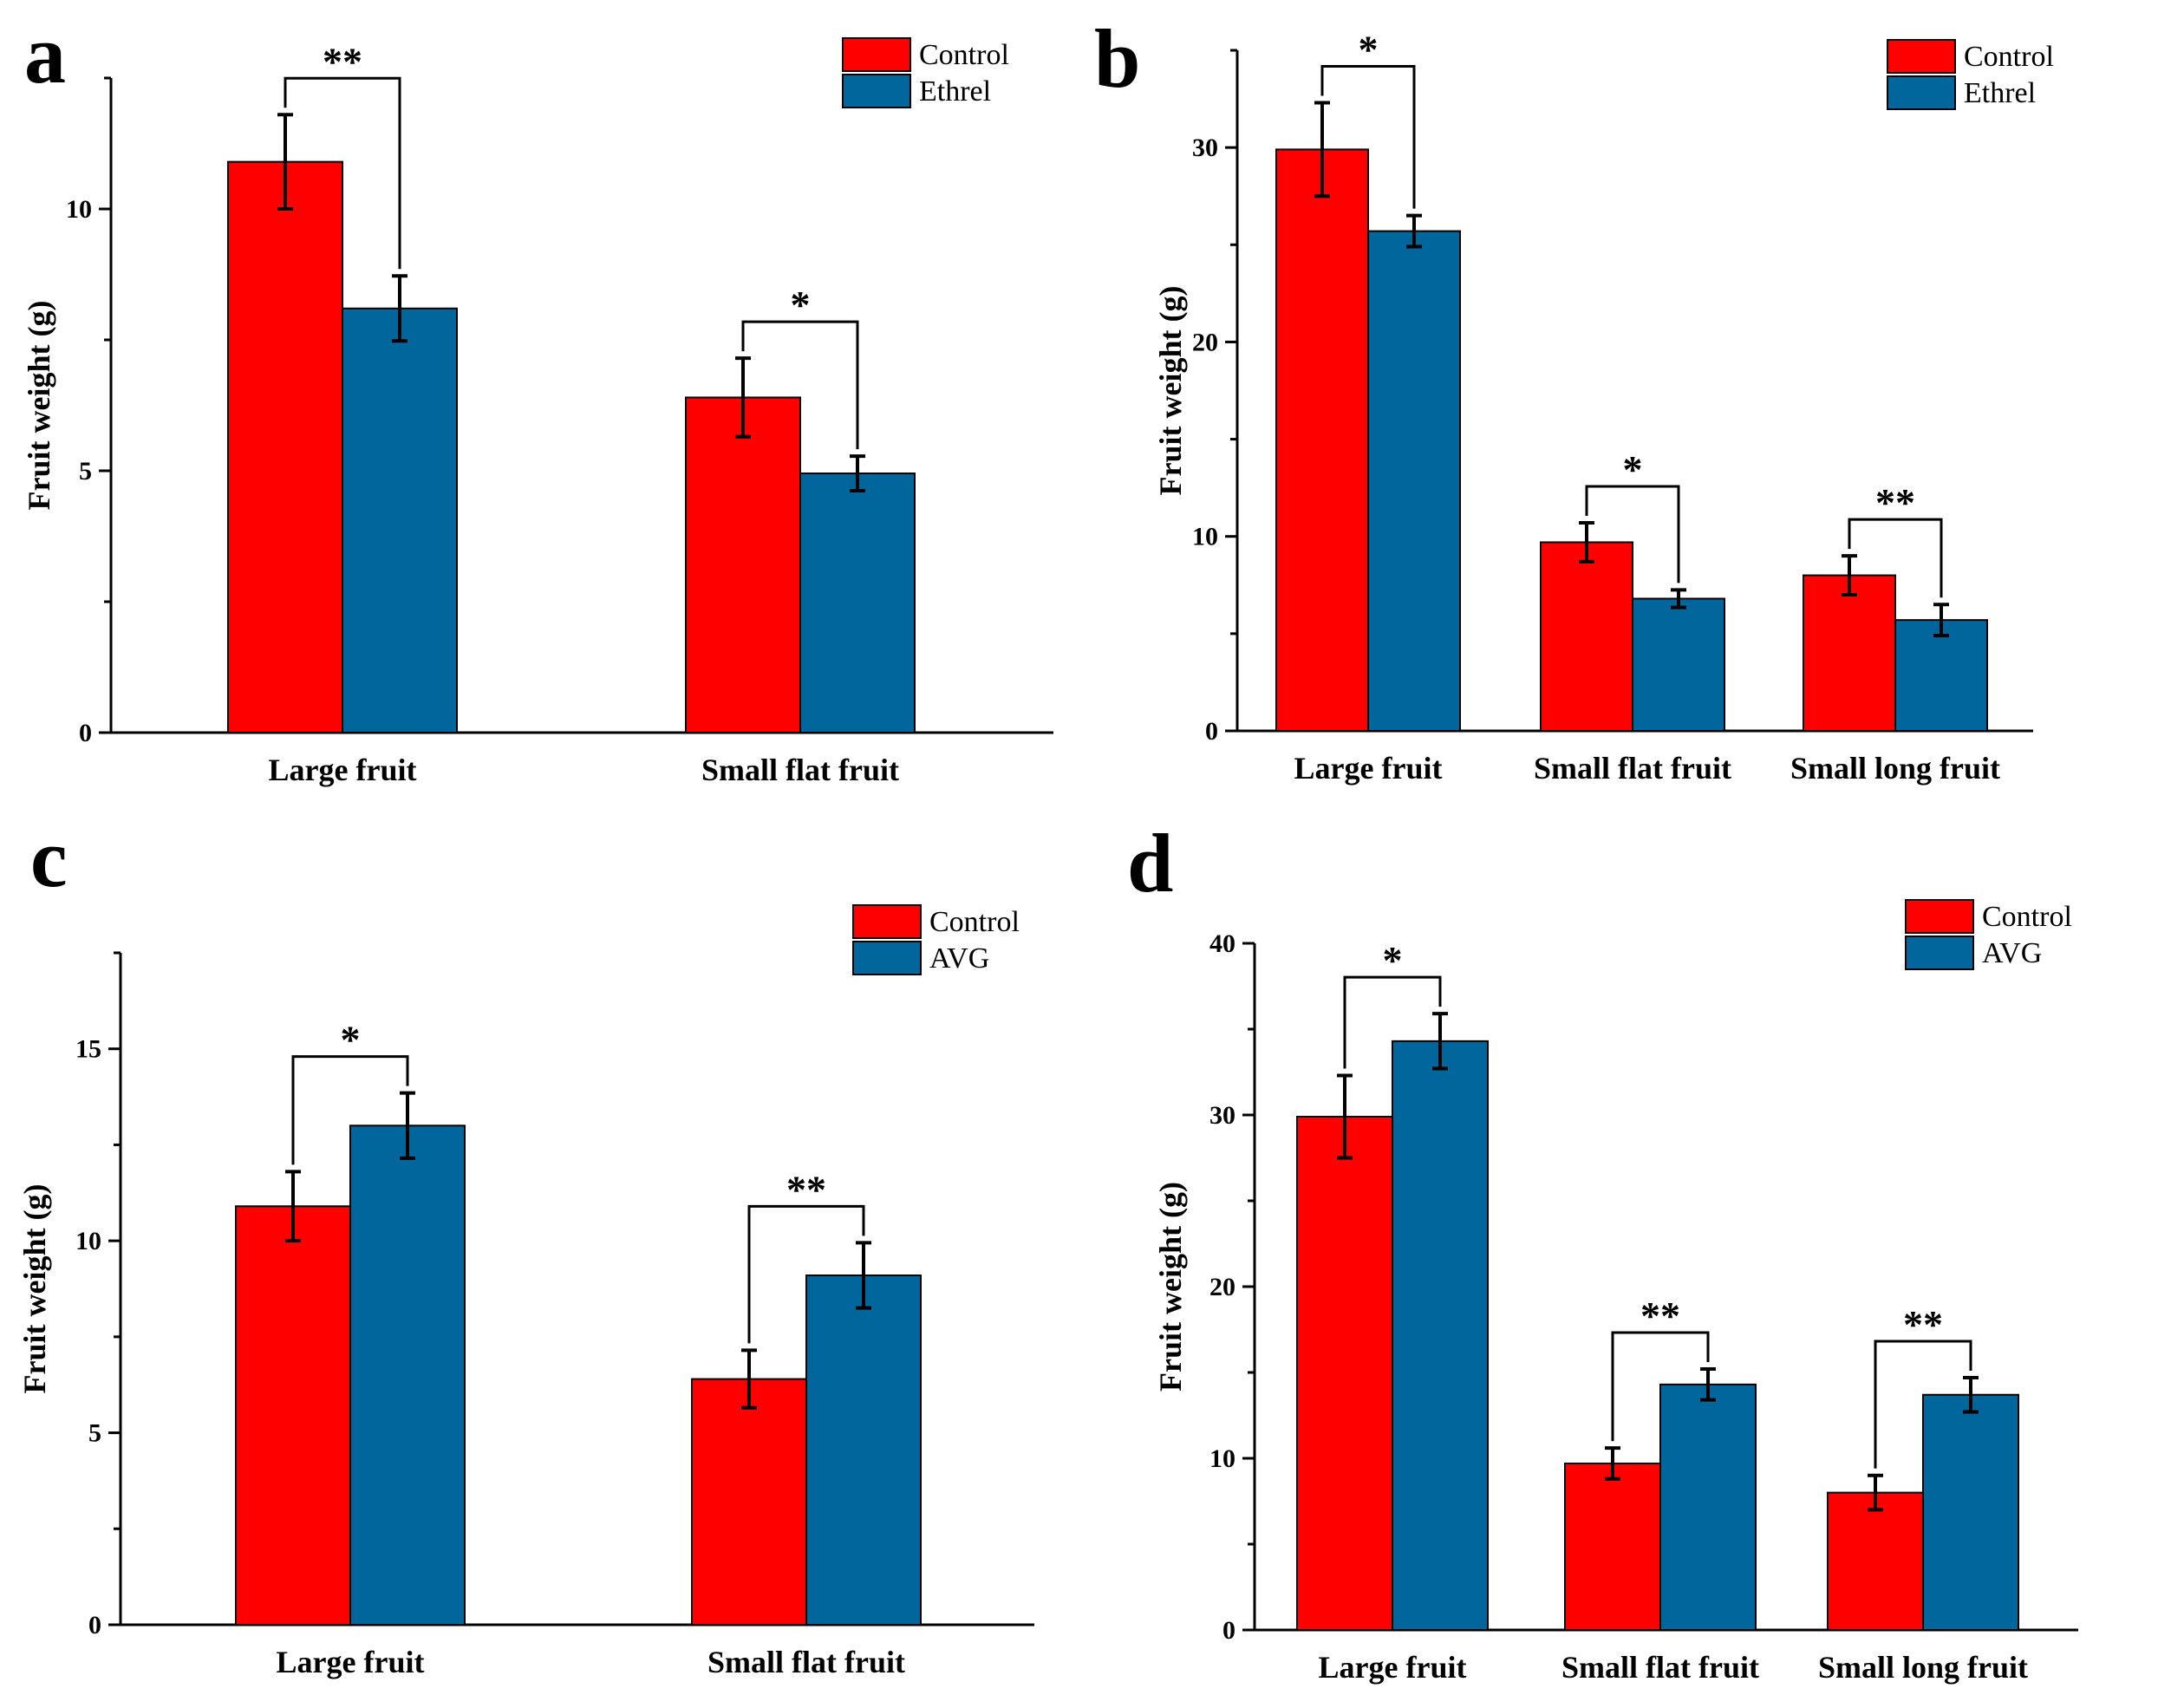 This screenshot has height=1708, width=2171. I want to click on panel-letter: c, so click(49, 858).